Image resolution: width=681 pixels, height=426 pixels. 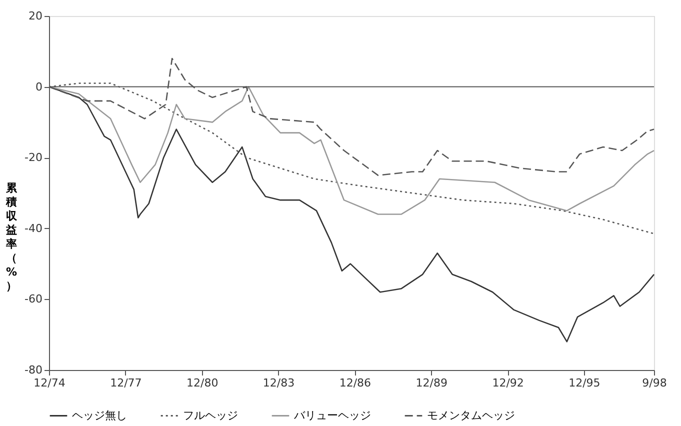 What do you see at coordinates (126, 383) in the screenshot?
I see `x-tick-label: 12/77` at bounding box center [126, 383].